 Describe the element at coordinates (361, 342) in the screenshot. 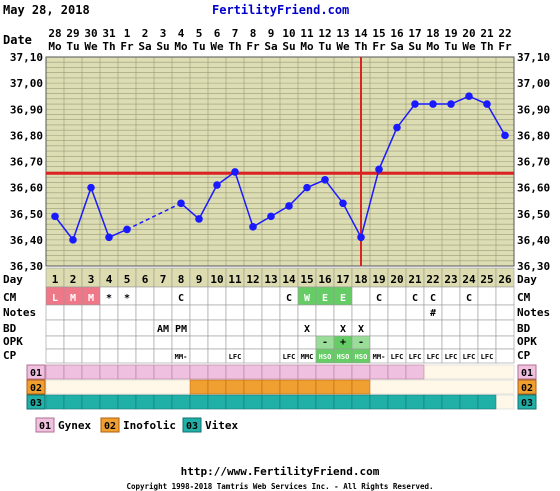

I see `cell-text-opk: -` at that location.